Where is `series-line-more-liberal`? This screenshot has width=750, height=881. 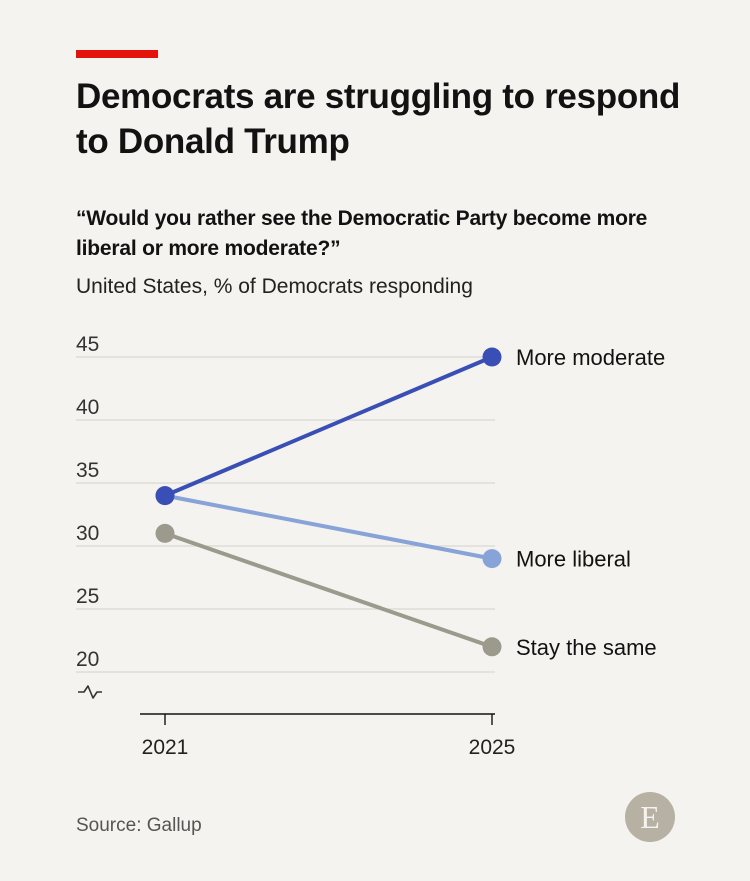 series-line-more-liberal is located at coordinates (328, 527).